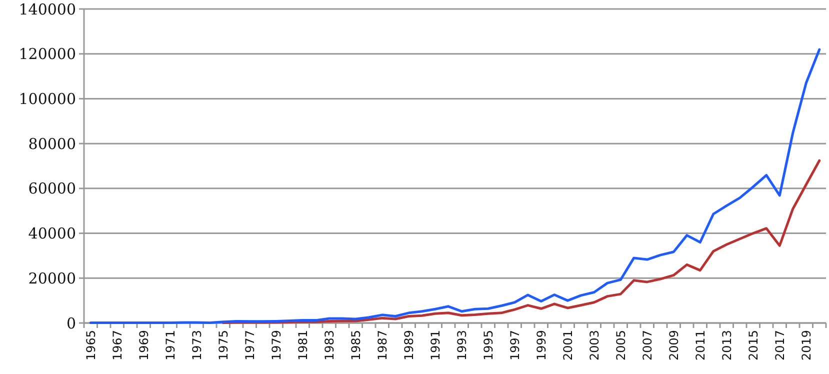  I want to click on x-tick-label: 1993, so click(461, 345).